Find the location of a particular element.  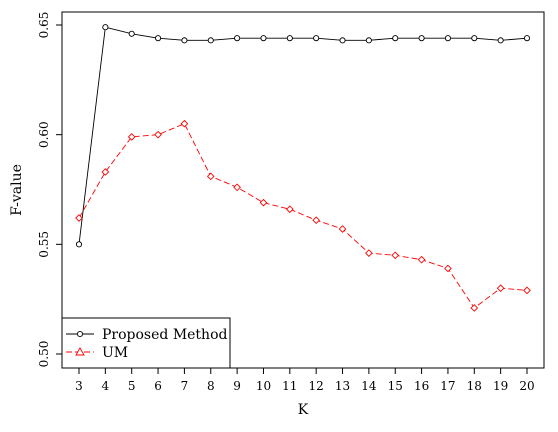

legend: Proposed Method UM is located at coordinates (146, 343).